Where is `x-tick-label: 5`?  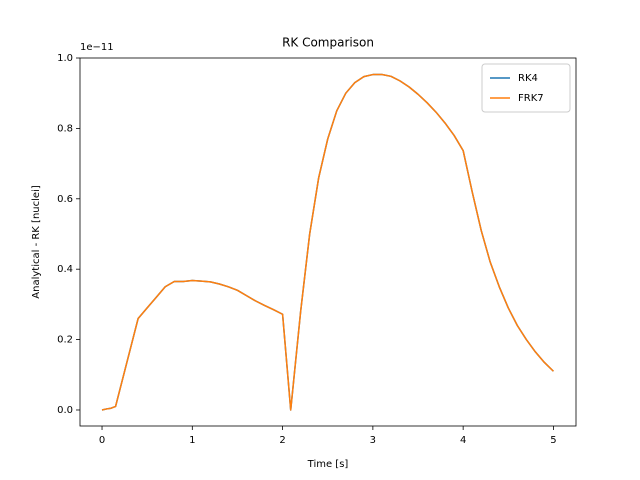 x-tick-label: 5 is located at coordinates (553, 440).